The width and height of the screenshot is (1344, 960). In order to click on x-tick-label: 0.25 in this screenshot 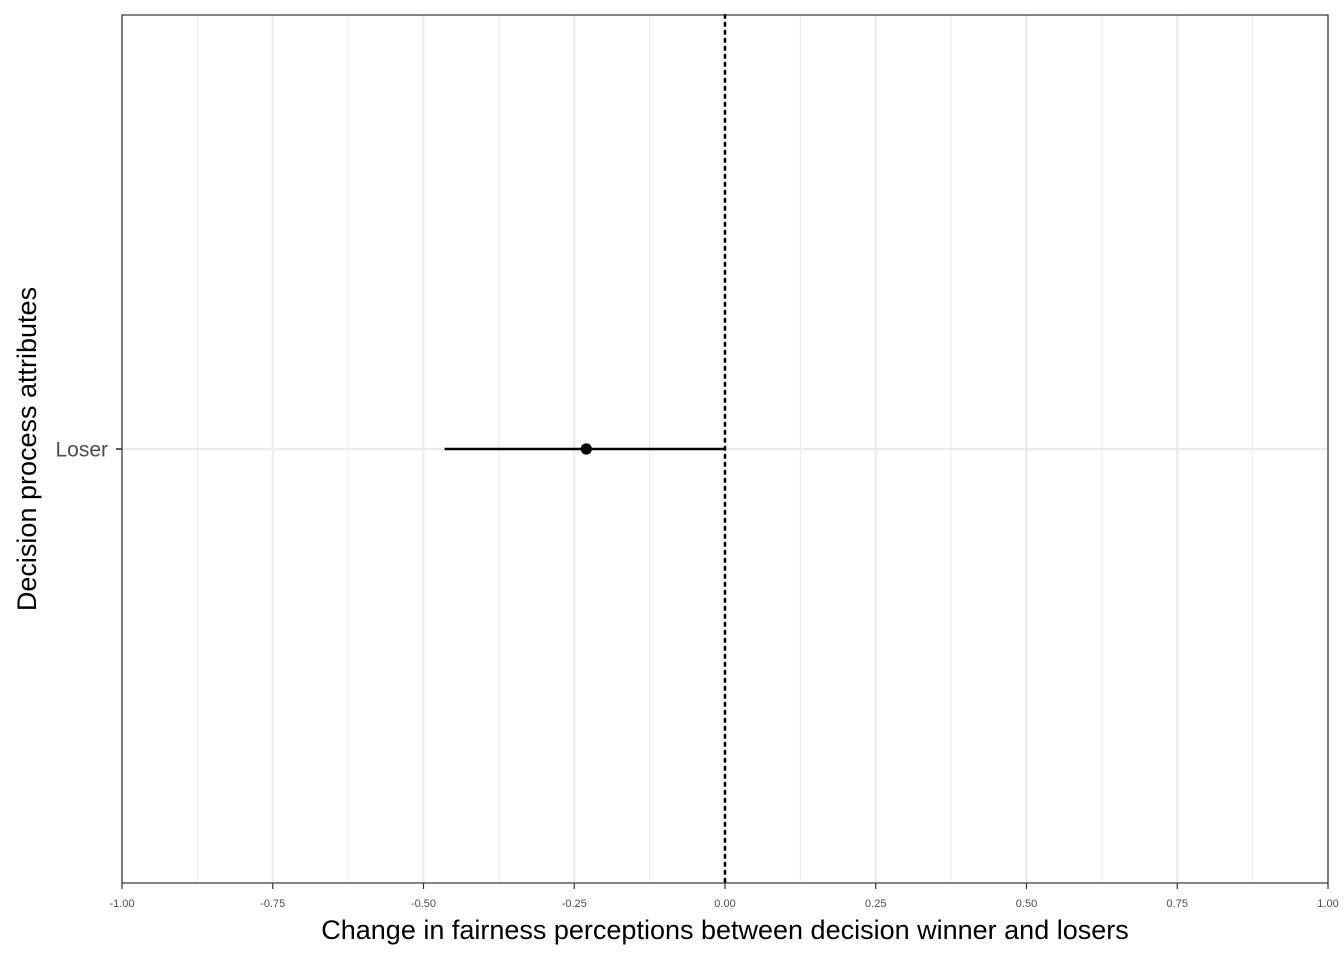, I will do `click(875, 904)`.